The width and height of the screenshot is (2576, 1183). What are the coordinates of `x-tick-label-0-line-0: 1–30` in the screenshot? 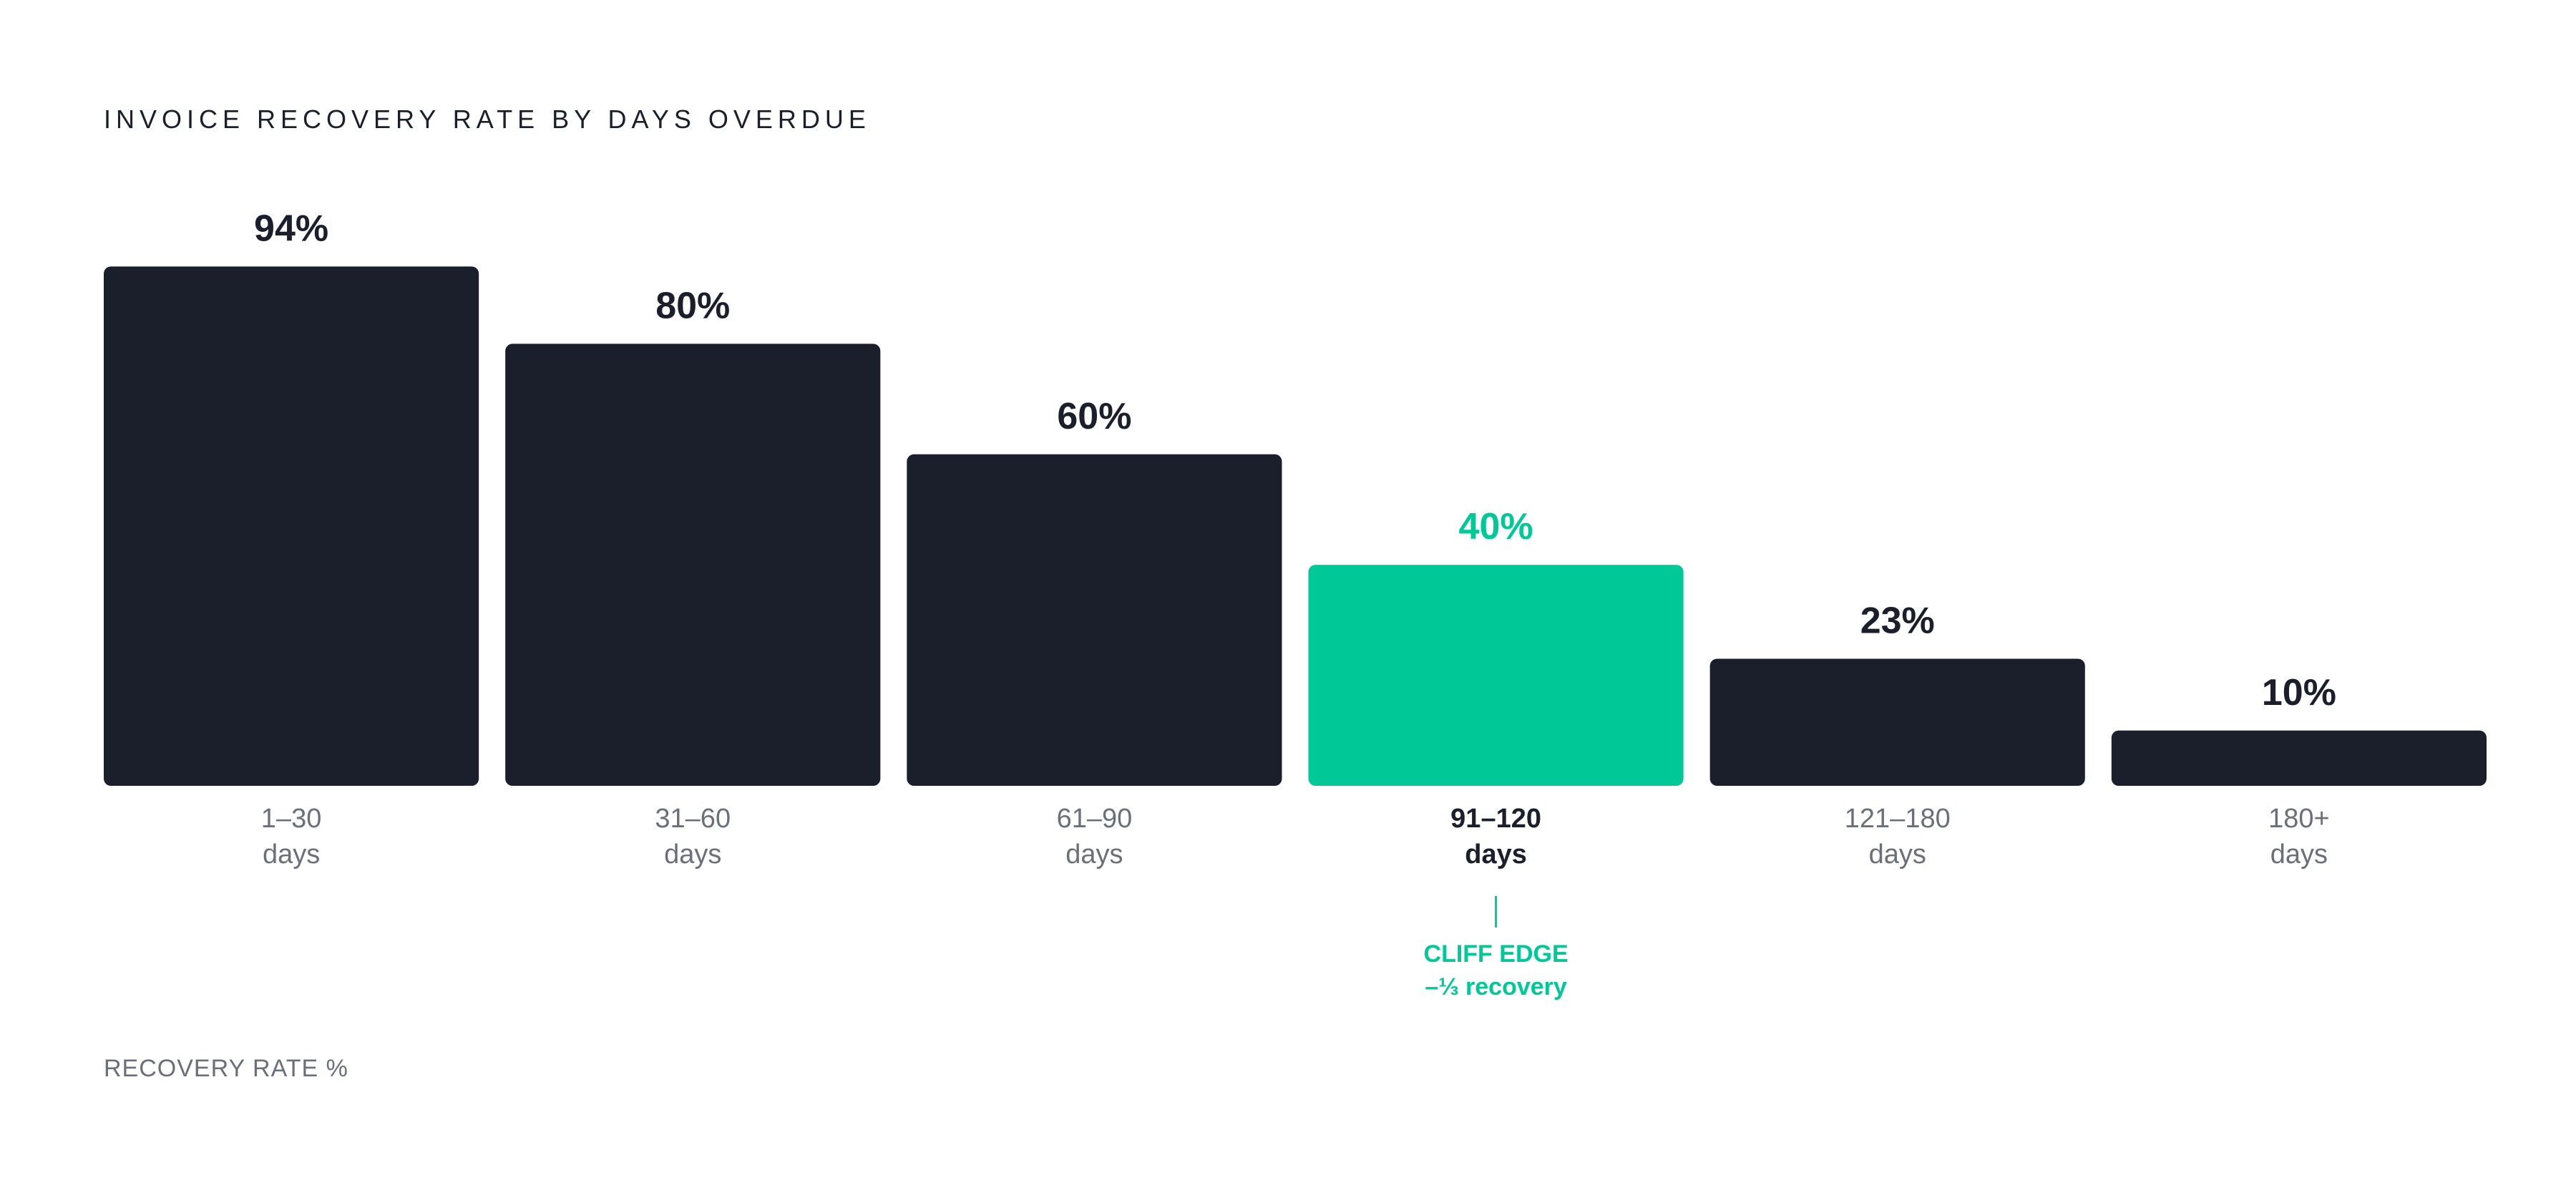 It's located at (291, 819).